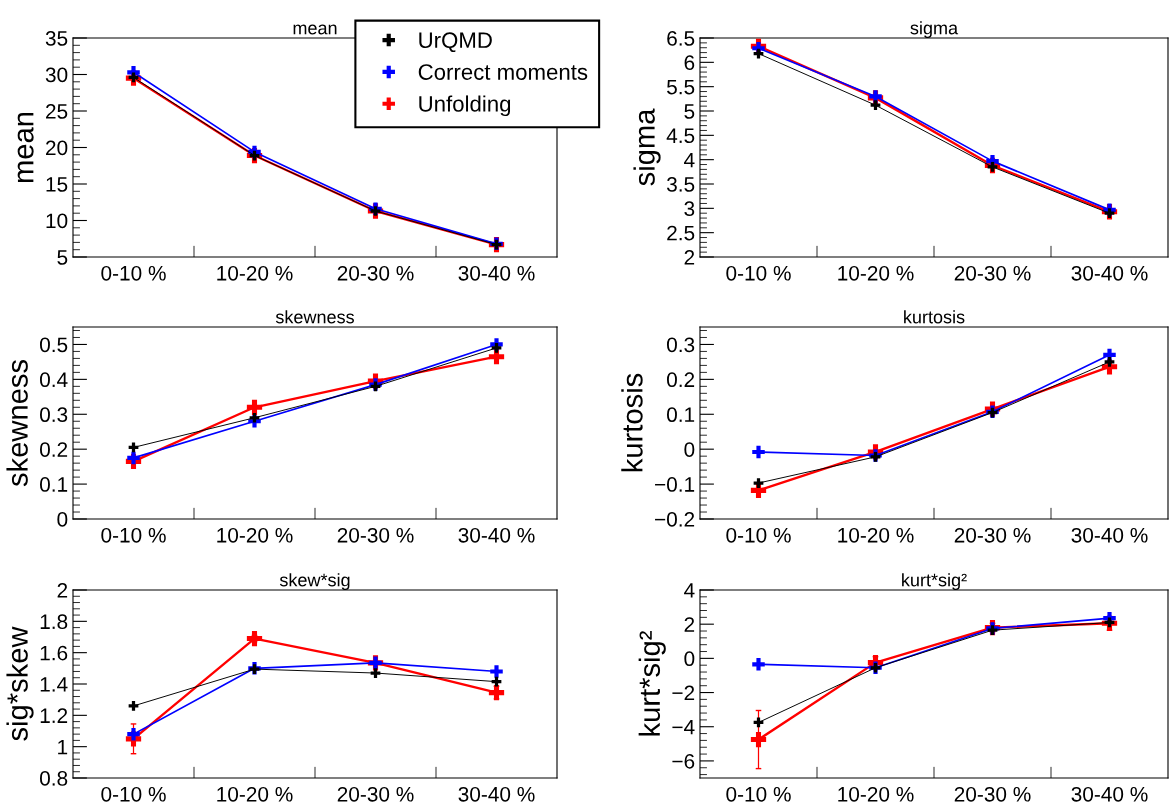 The width and height of the screenshot is (1176, 806). Describe the element at coordinates (57, 148) in the screenshot. I see `y-tick-label: 20` at that location.